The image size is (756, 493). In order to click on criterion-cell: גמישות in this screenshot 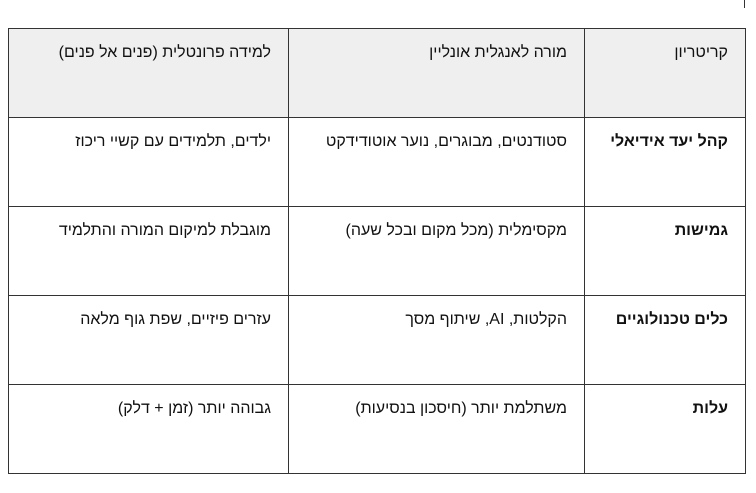, I will do `click(665, 251)`.